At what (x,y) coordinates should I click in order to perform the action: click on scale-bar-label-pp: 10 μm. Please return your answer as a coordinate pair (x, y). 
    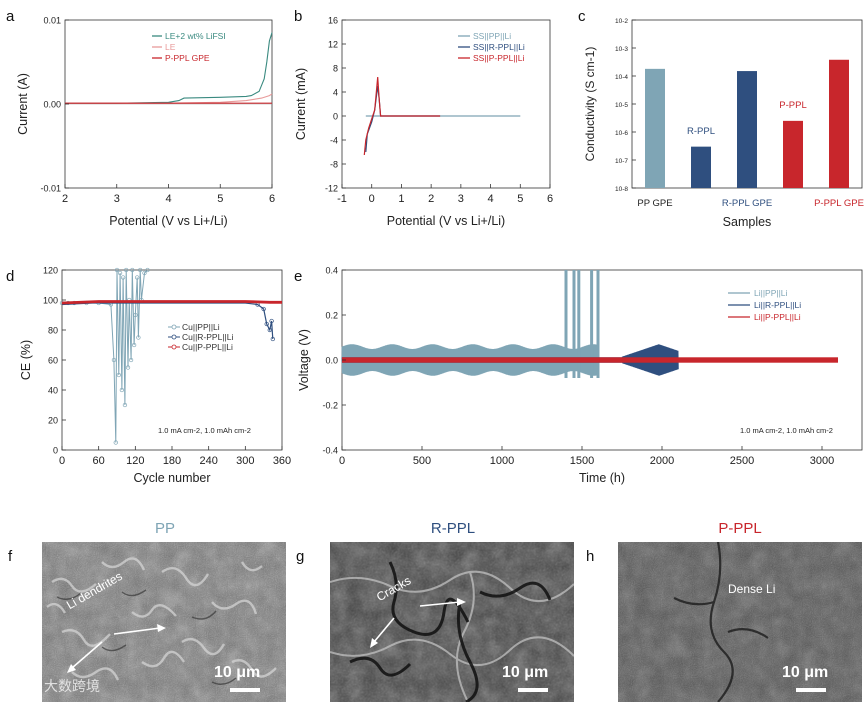
    Looking at the image, I should click on (237, 672).